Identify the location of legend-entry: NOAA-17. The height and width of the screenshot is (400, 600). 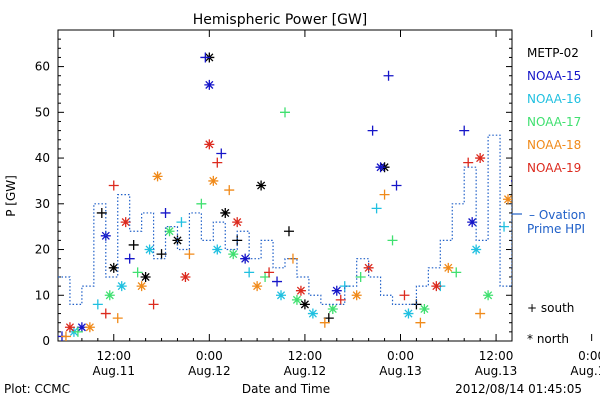
(554, 122).